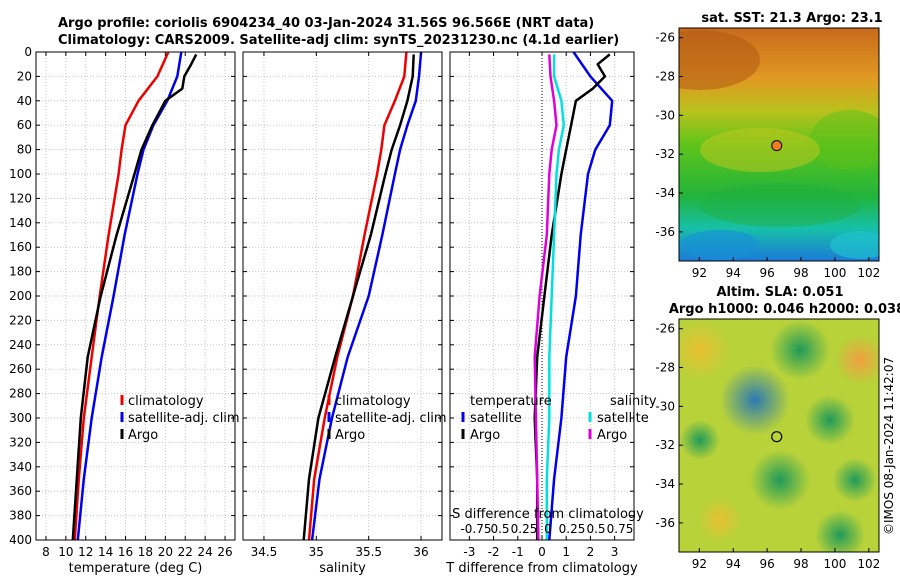 This screenshot has width=900, height=580. Describe the element at coordinates (541, 568) in the screenshot. I see `x-axis-label: T difference from climatology` at that location.